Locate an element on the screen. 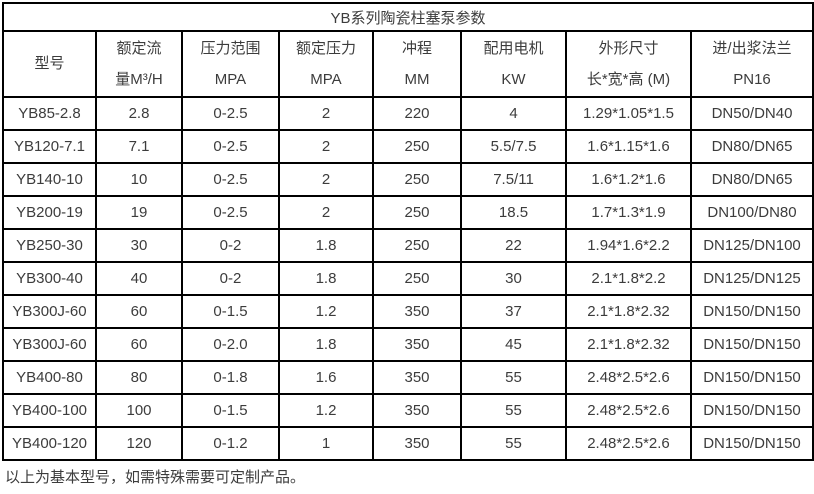 Image resolution: width=814 pixels, height=494 pixels. table-cell: 0-1.8 is located at coordinates (230, 377).